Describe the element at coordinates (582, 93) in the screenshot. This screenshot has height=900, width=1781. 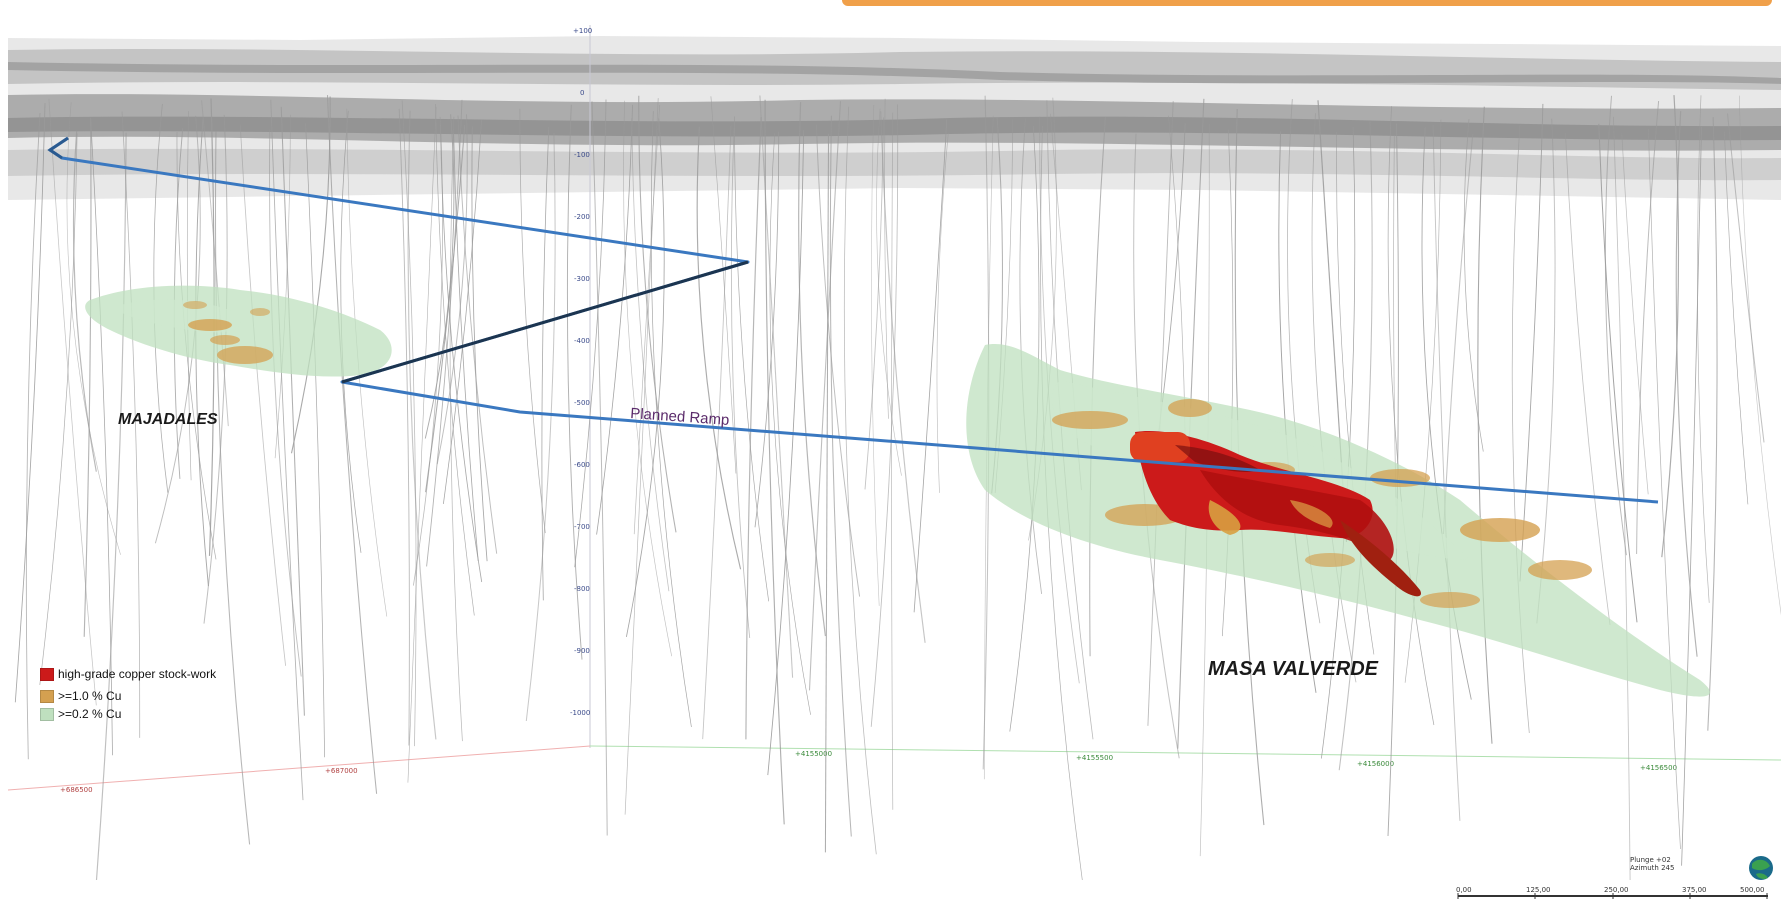
I see `depth-tick: 0` at that location.